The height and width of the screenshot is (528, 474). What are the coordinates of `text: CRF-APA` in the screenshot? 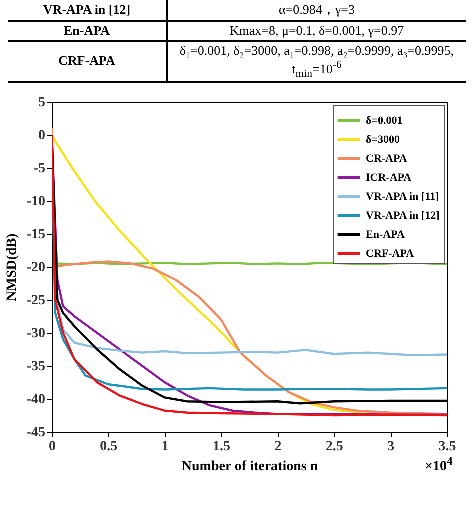 It's located at (87, 61).